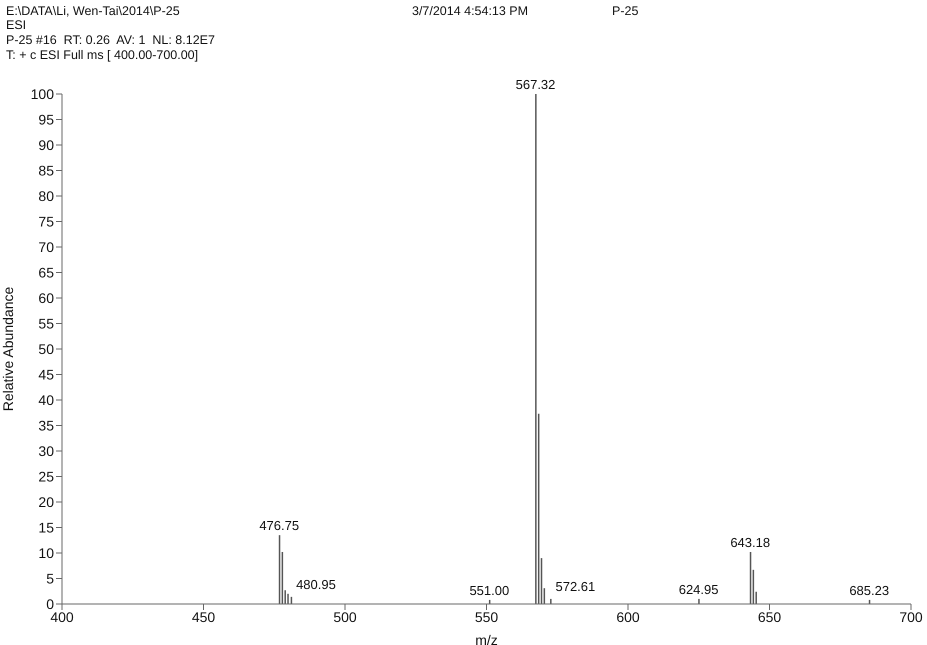 Image resolution: width=927 pixels, height=645 pixels. What do you see at coordinates (42, 94) in the screenshot?
I see `y-tick-label: 100` at bounding box center [42, 94].